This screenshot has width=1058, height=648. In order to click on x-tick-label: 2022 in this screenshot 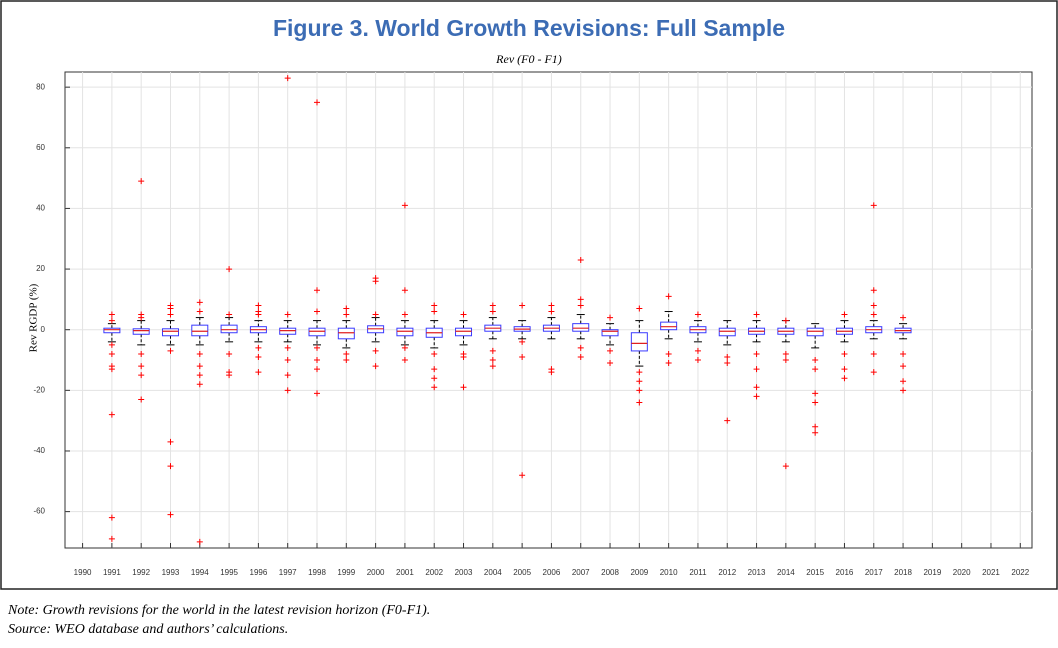, I will do `click(1020, 572)`.